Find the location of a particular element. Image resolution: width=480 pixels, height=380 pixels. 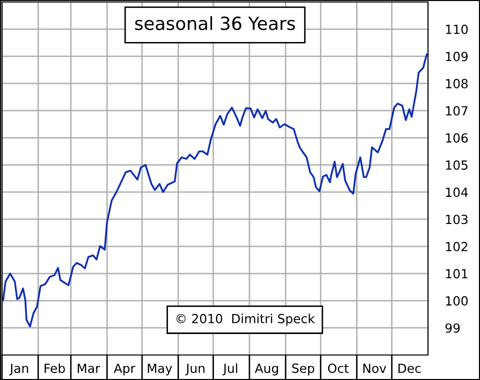

y-tick-label: 110 is located at coordinates (457, 29).